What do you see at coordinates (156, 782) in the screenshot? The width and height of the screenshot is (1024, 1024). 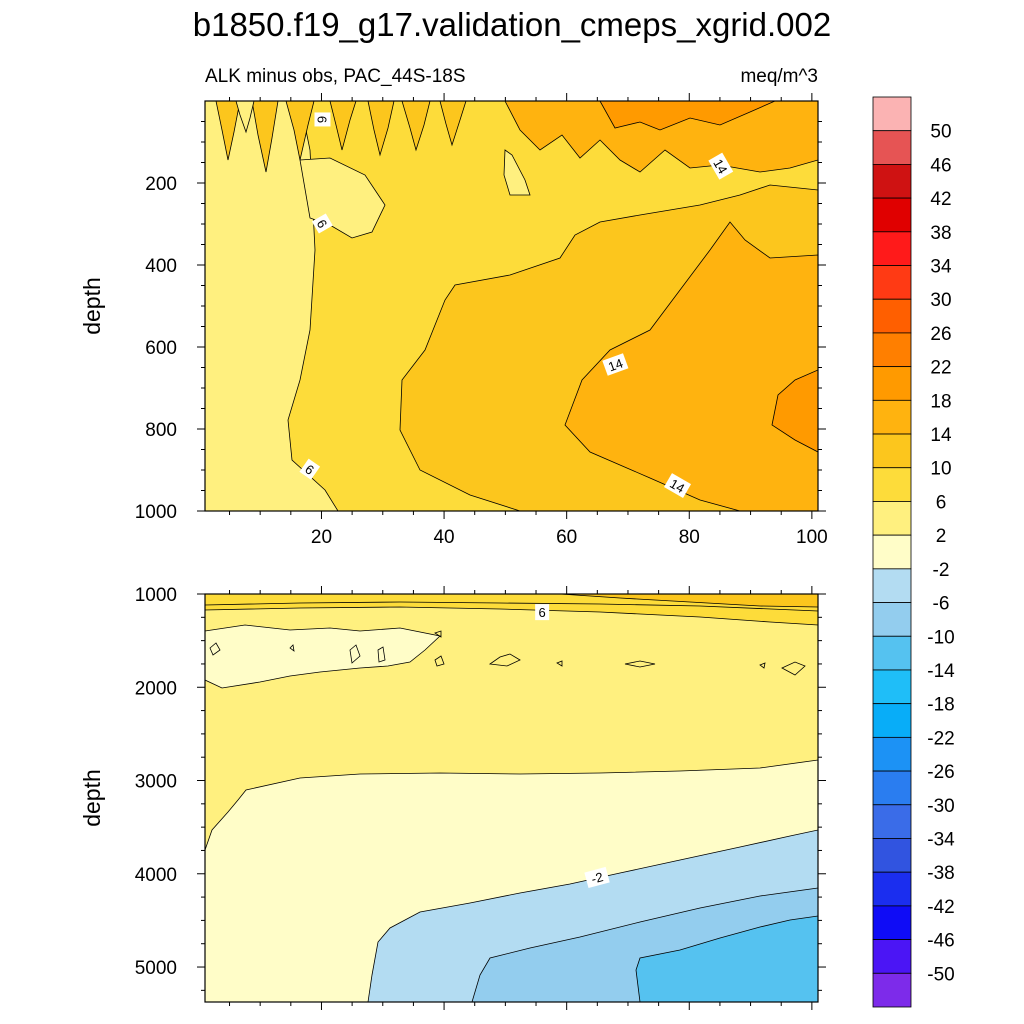 I see `y-tick-label: 3000` at bounding box center [156, 782].